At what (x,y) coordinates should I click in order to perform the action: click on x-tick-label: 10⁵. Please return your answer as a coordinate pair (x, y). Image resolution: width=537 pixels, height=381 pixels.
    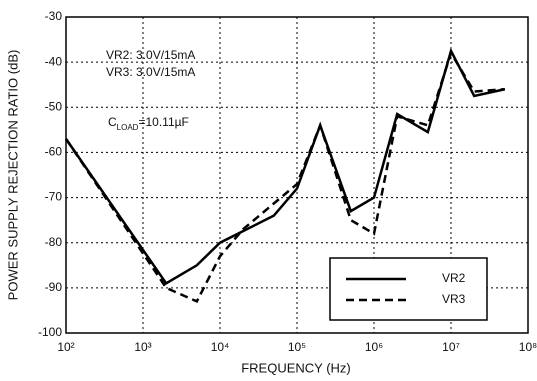
    Looking at the image, I should click on (297, 347).